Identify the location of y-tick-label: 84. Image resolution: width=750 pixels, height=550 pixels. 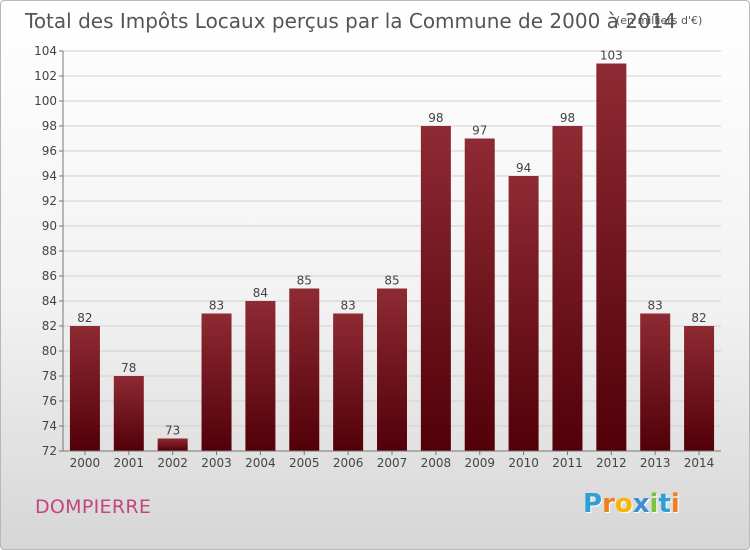
(49, 301).